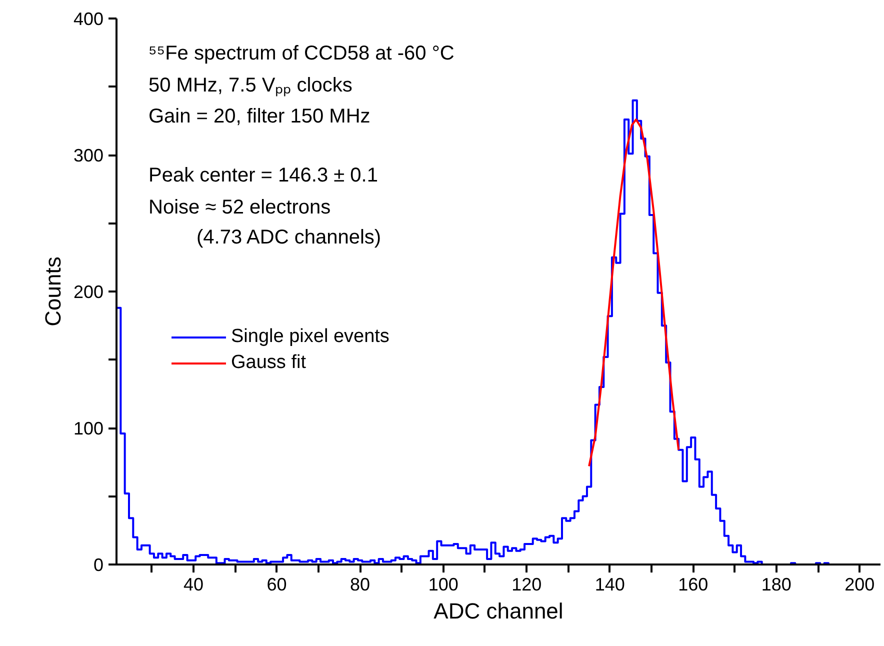 This screenshot has height=646, width=884. What do you see at coordinates (250, 85) in the screenshot?
I see `annotation: 50 MHz, 7.5 Vₚₚ clocks` at bounding box center [250, 85].